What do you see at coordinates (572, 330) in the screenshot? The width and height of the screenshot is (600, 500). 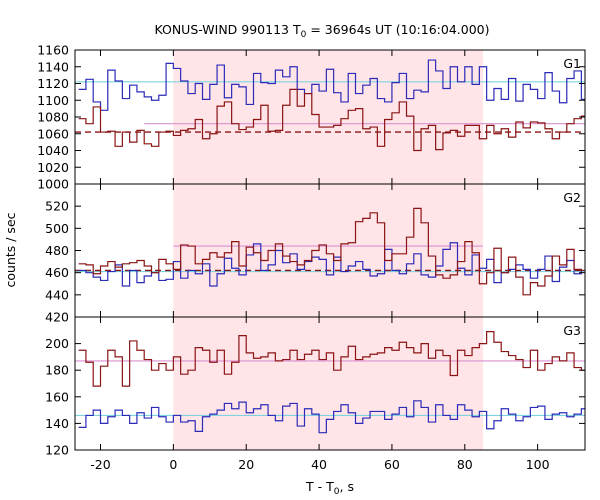 I see `panel-label: G3` at bounding box center [572, 330].